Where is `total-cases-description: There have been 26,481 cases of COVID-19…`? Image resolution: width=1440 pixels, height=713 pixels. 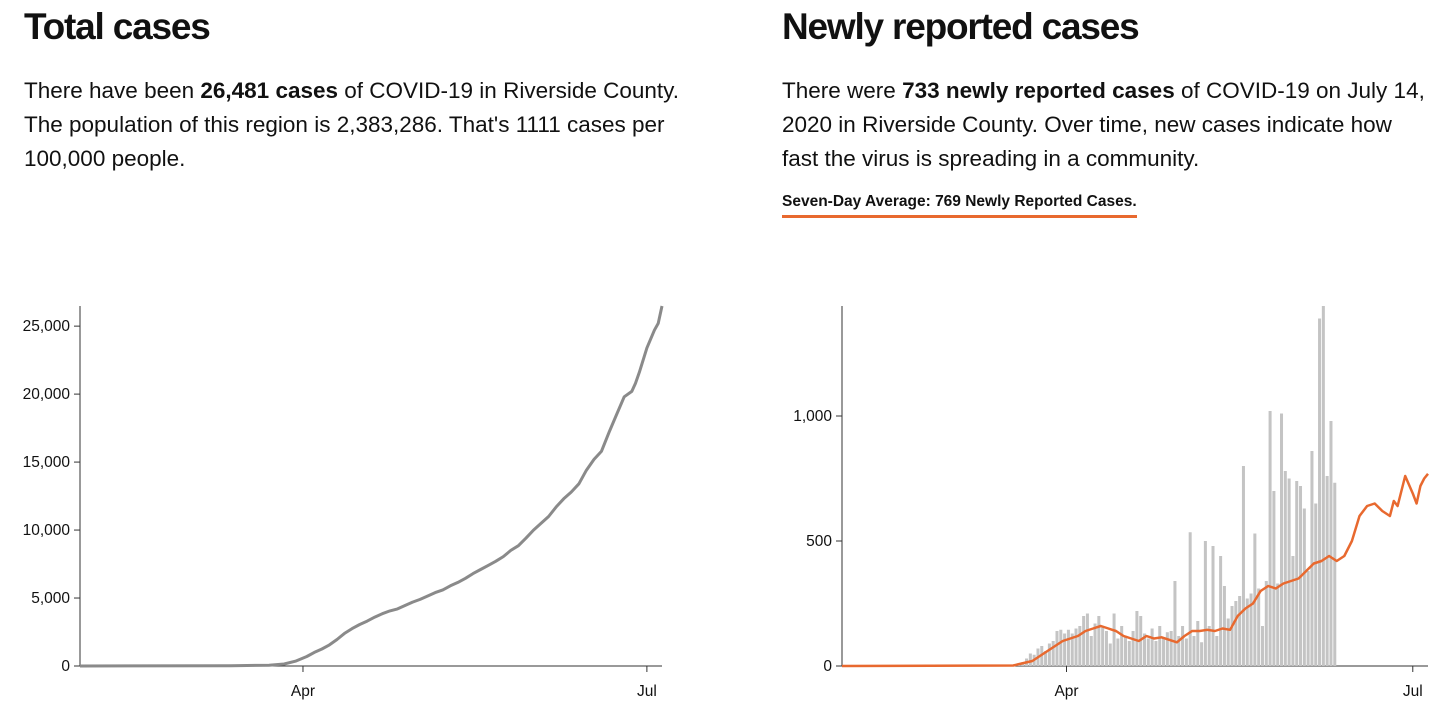
total-cases-description: There have been 26,481 cases of COVID-19… is located at coordinates (364, 125).